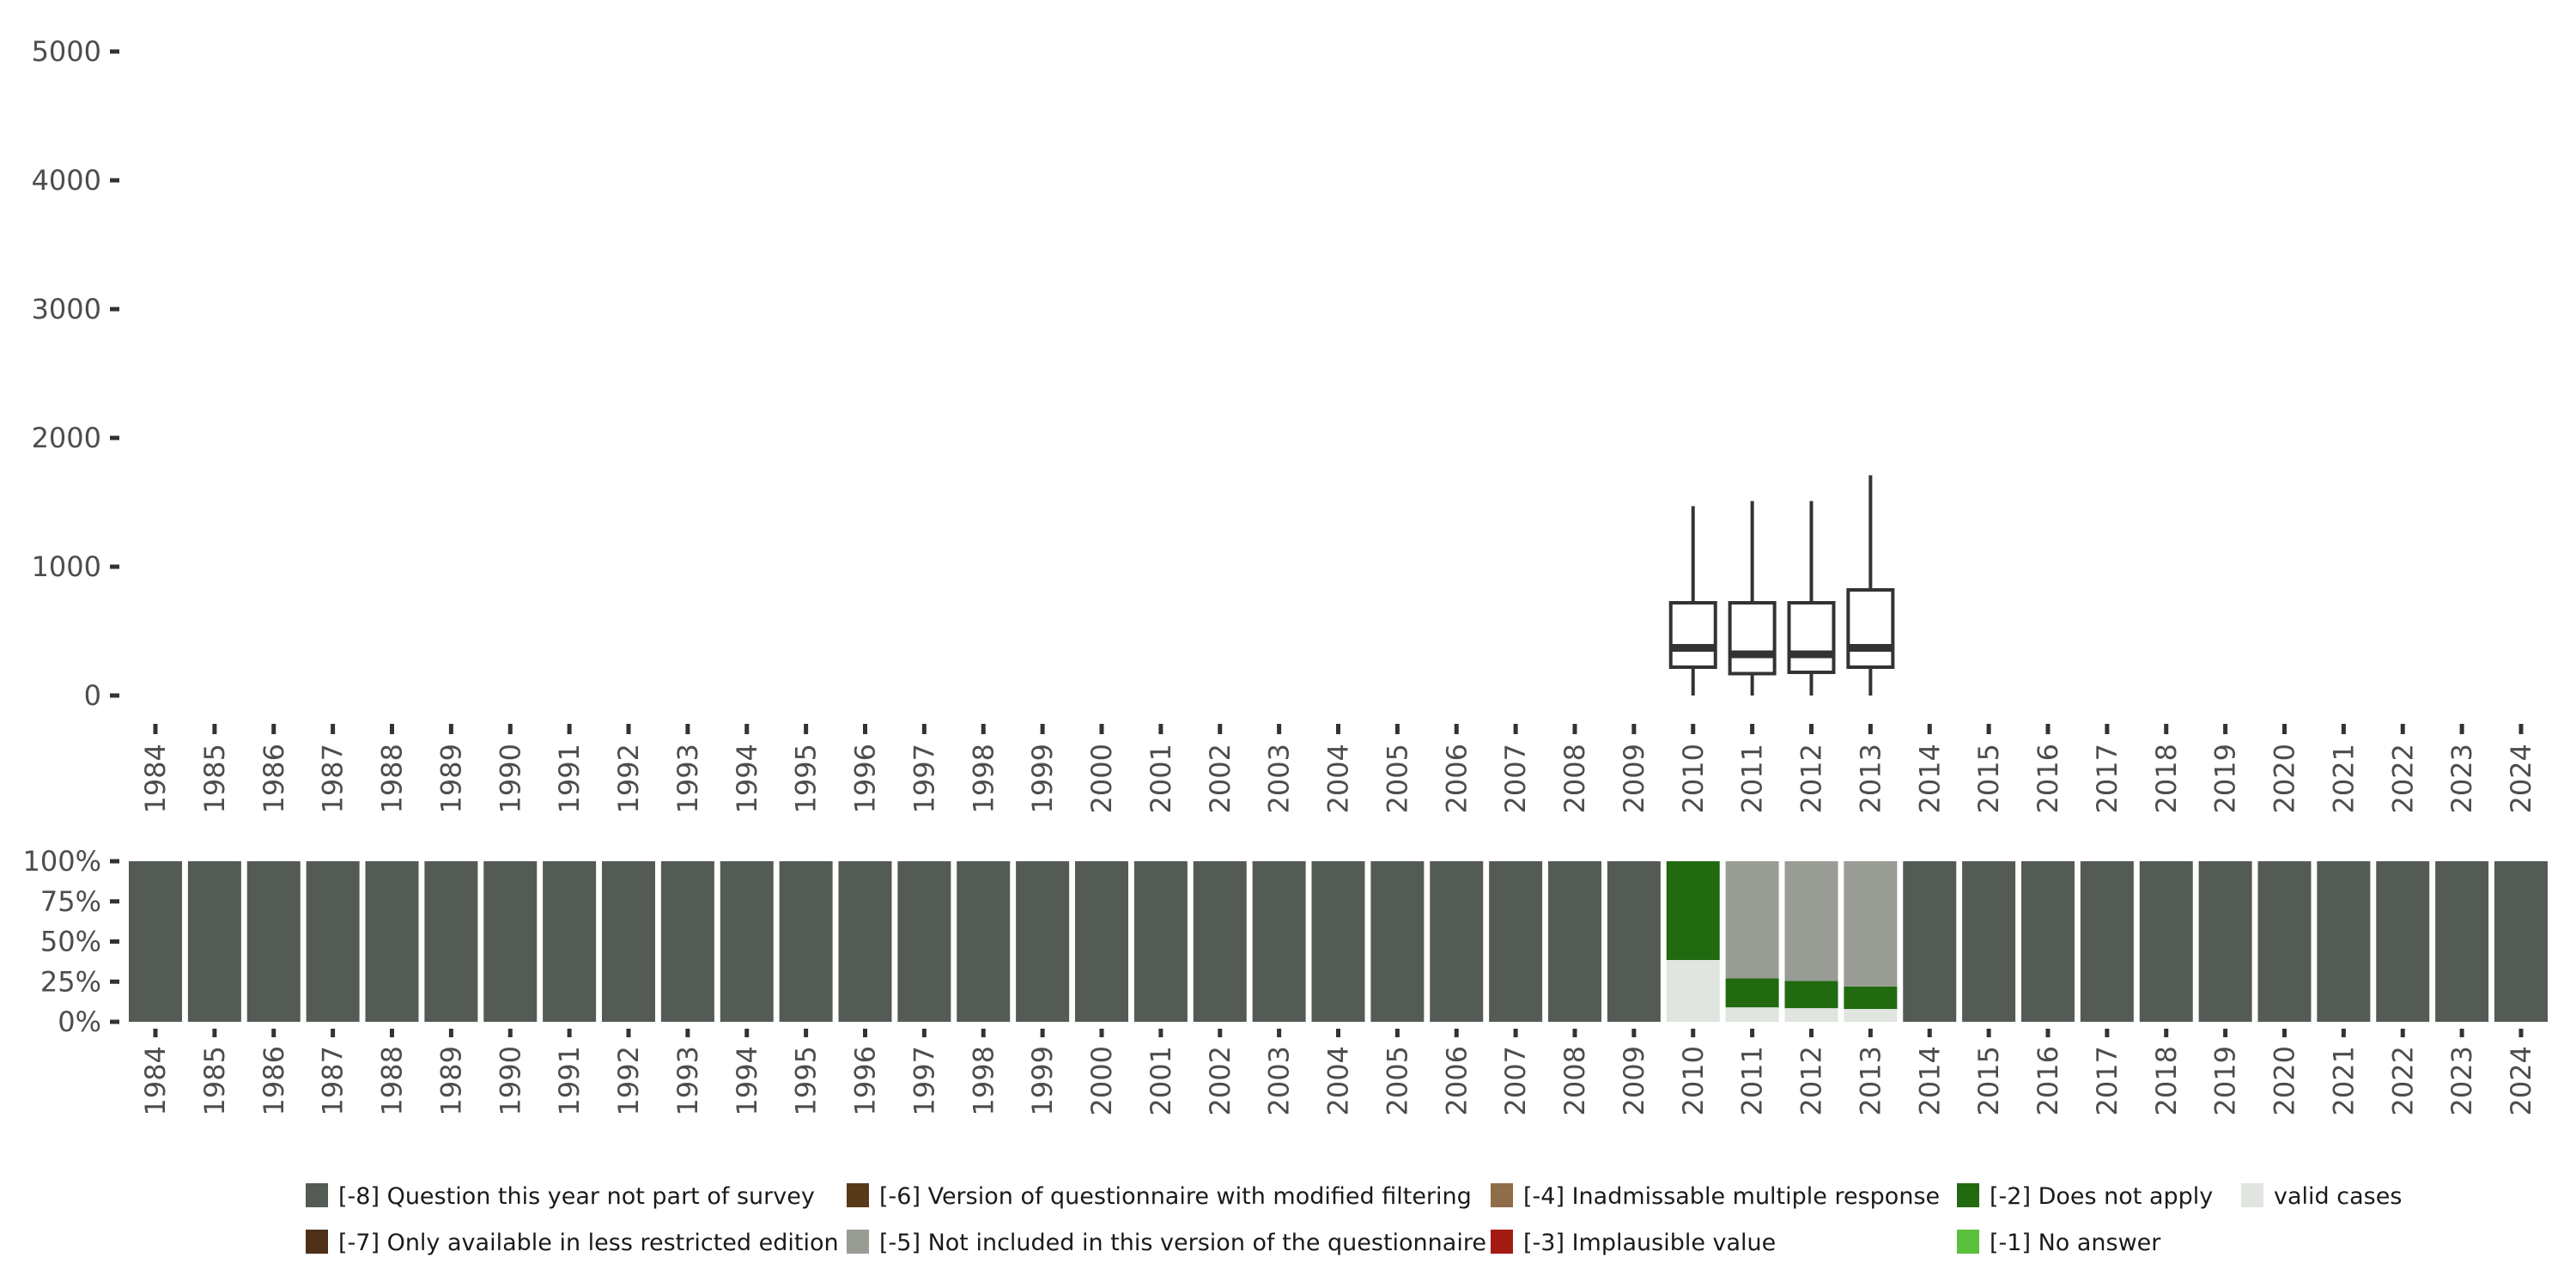 This screenshot has height=1288, width=2576. Describe the element at coordinates (70, 902) in the screenshot. I see `y-tick-label: 75%` at that location.